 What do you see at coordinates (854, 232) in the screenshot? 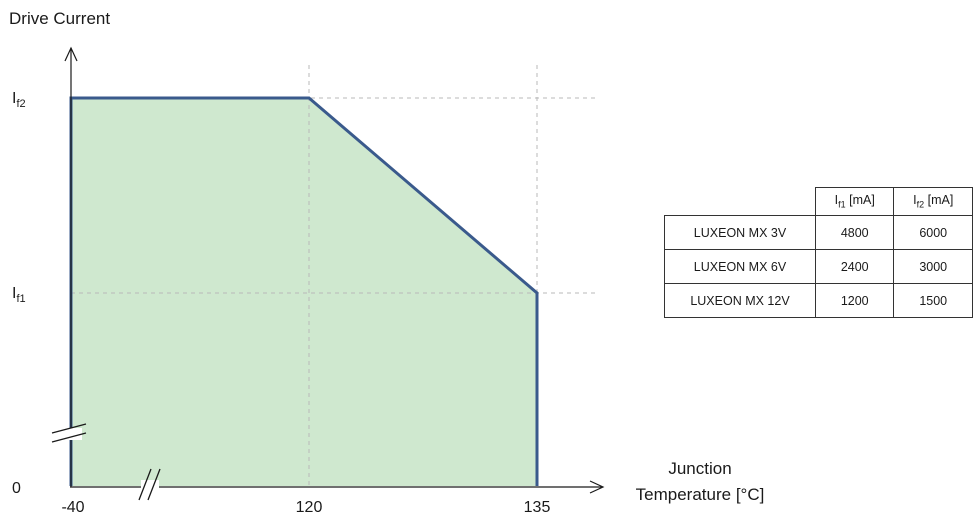
I see `cell-if1: 4800` at bounding box center [854, 232].